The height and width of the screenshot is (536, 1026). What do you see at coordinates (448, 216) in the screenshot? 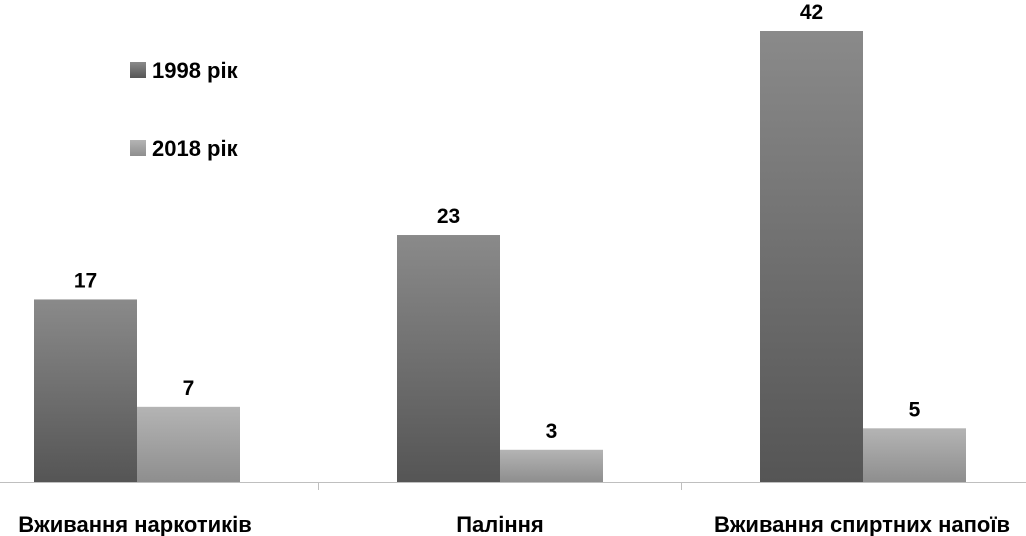
I see `data-label-1-2: 23` at bounding box center [448, 216].